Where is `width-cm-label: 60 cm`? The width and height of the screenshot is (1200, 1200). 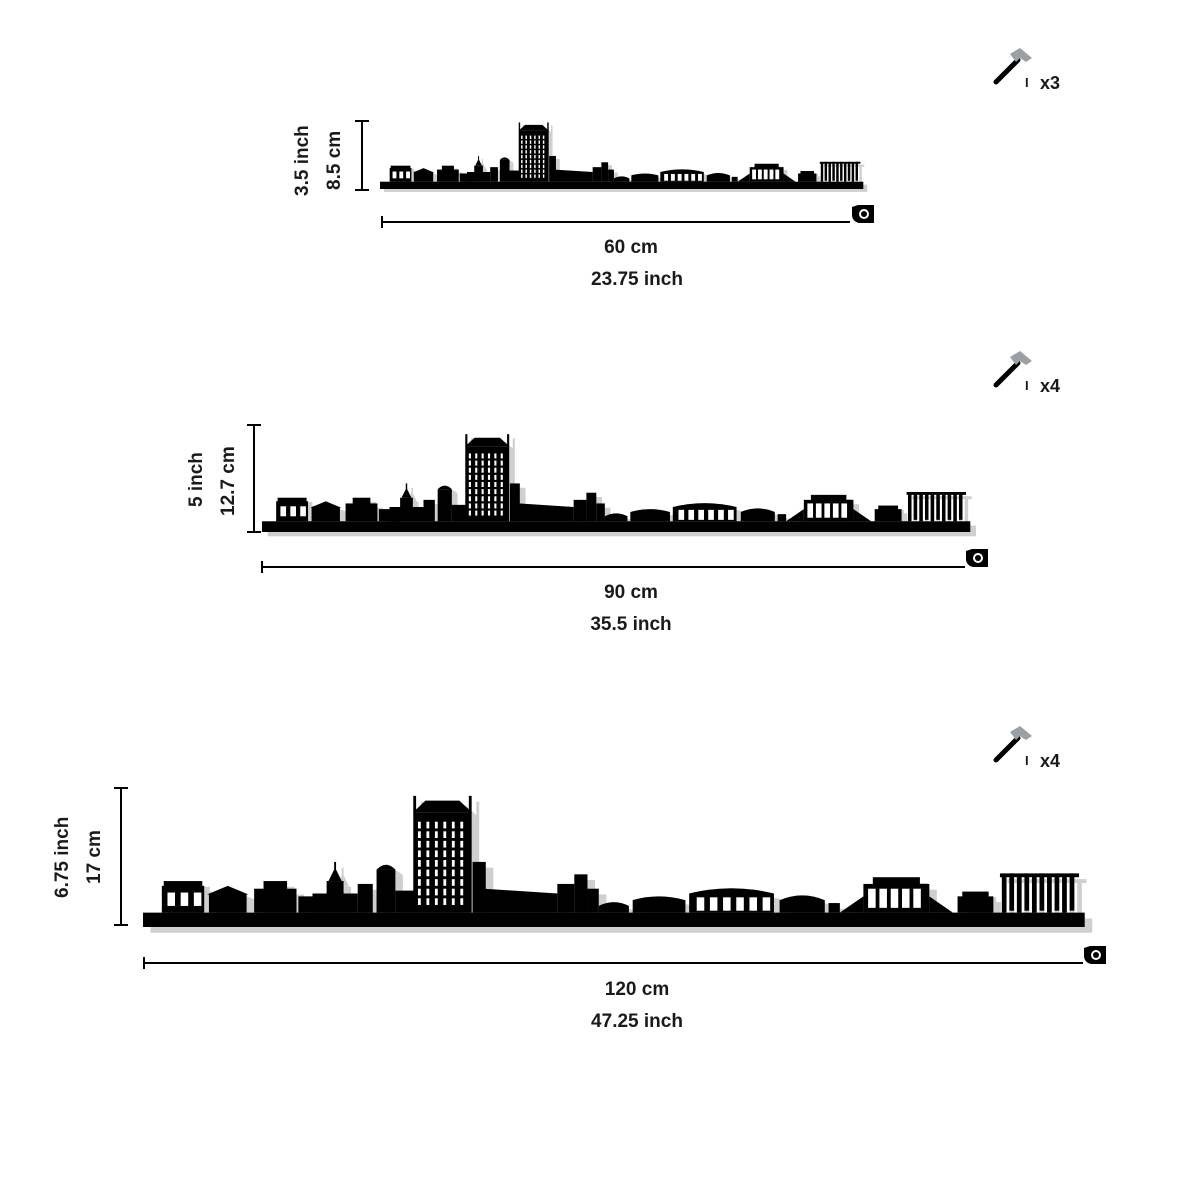
width-cm-label: 60 cm is located at coordinates (631, 247).